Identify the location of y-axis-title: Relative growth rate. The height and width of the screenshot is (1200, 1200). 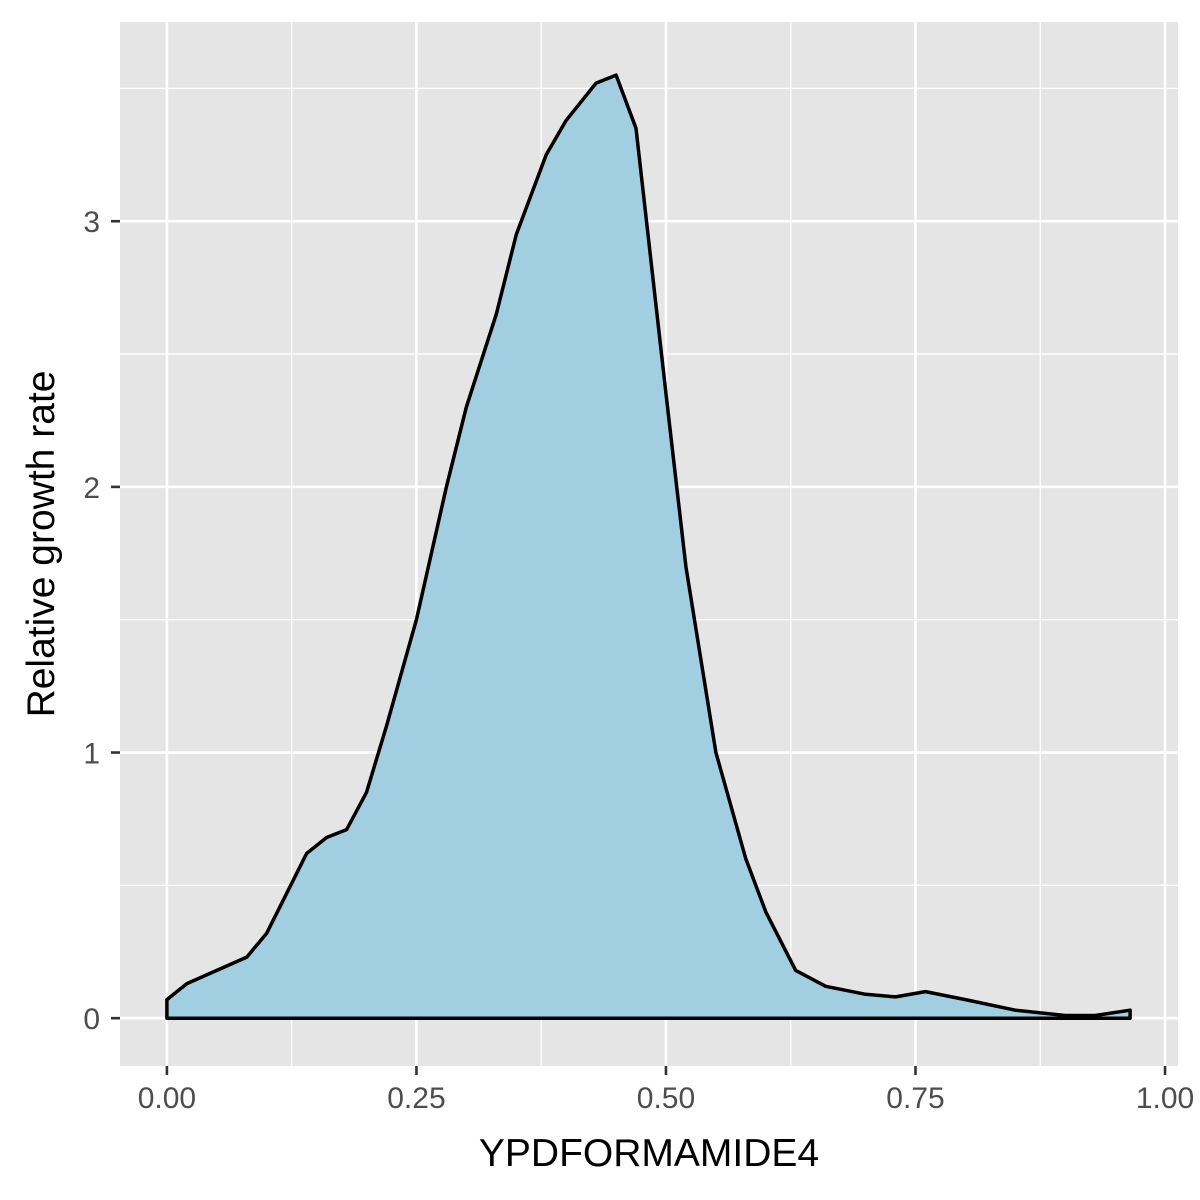
(41, 544).